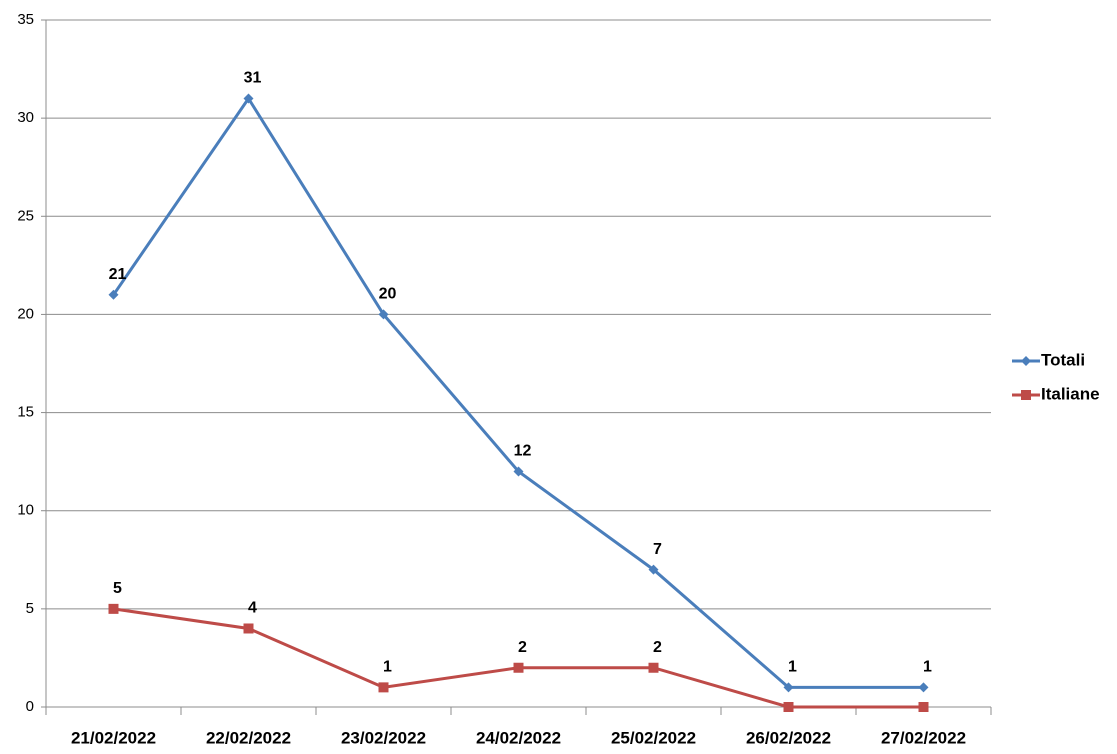 Image resolution: width=1117 pixels, height=754 pixels. I want to click on y-tick-label: 20, so click(25, 313).